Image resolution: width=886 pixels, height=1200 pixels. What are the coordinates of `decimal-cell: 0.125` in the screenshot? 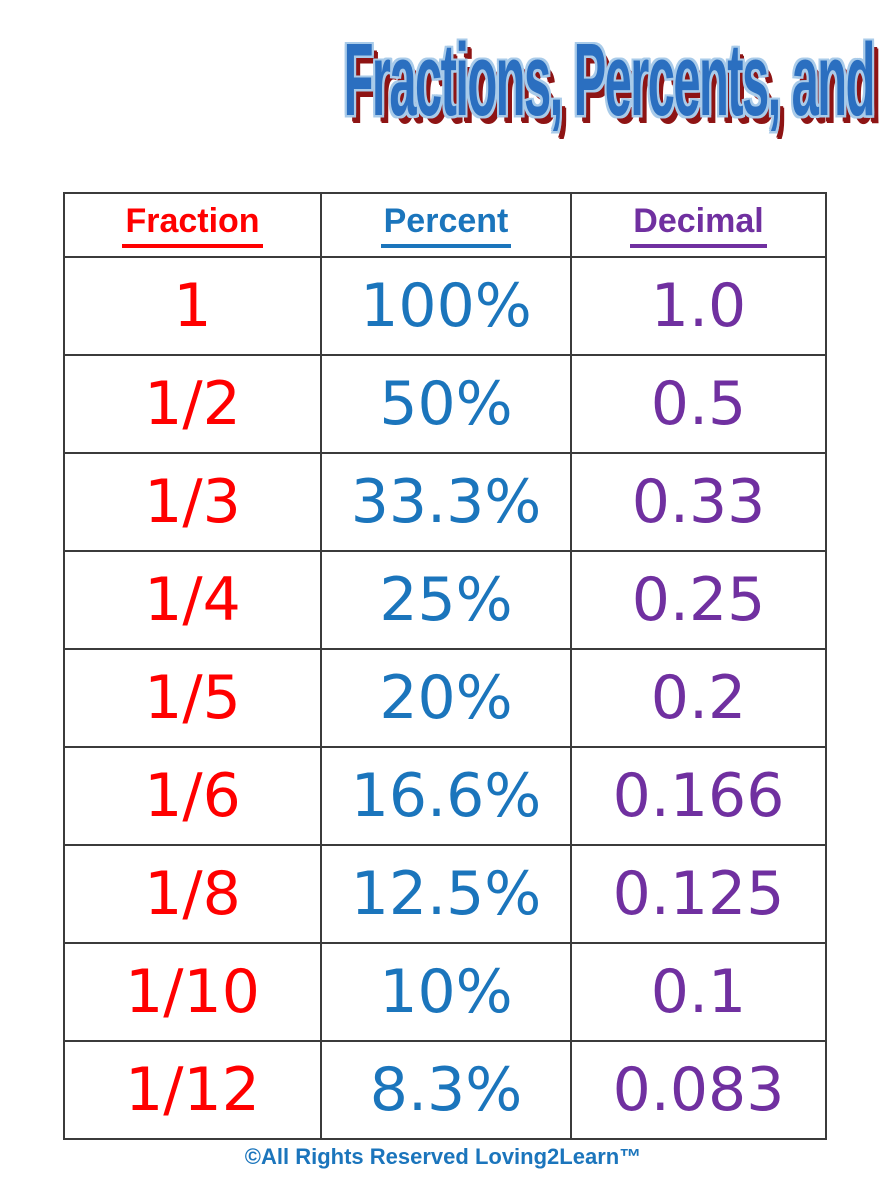 It's located at (698, 894).